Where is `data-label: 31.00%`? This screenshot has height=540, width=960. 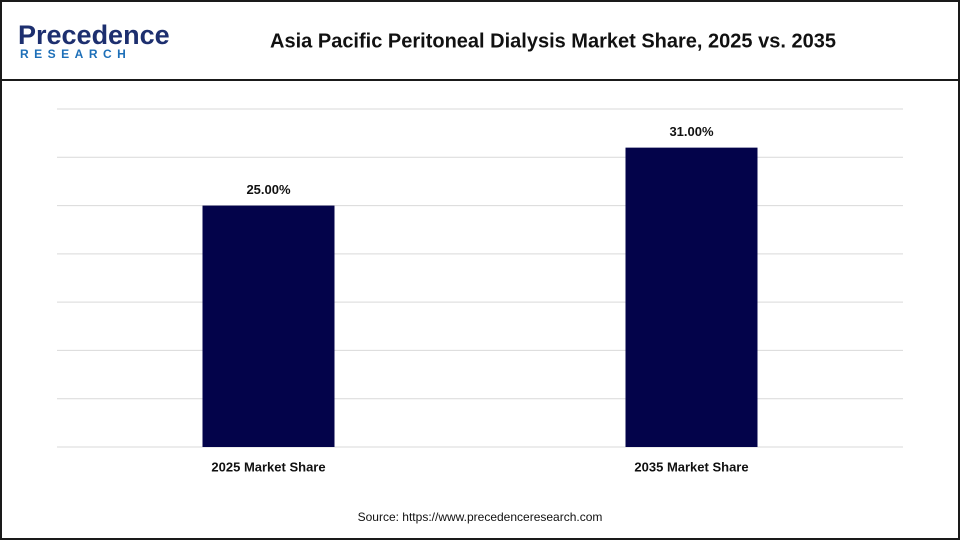
data-label: 31.00% is located at coordinates (691, 131).